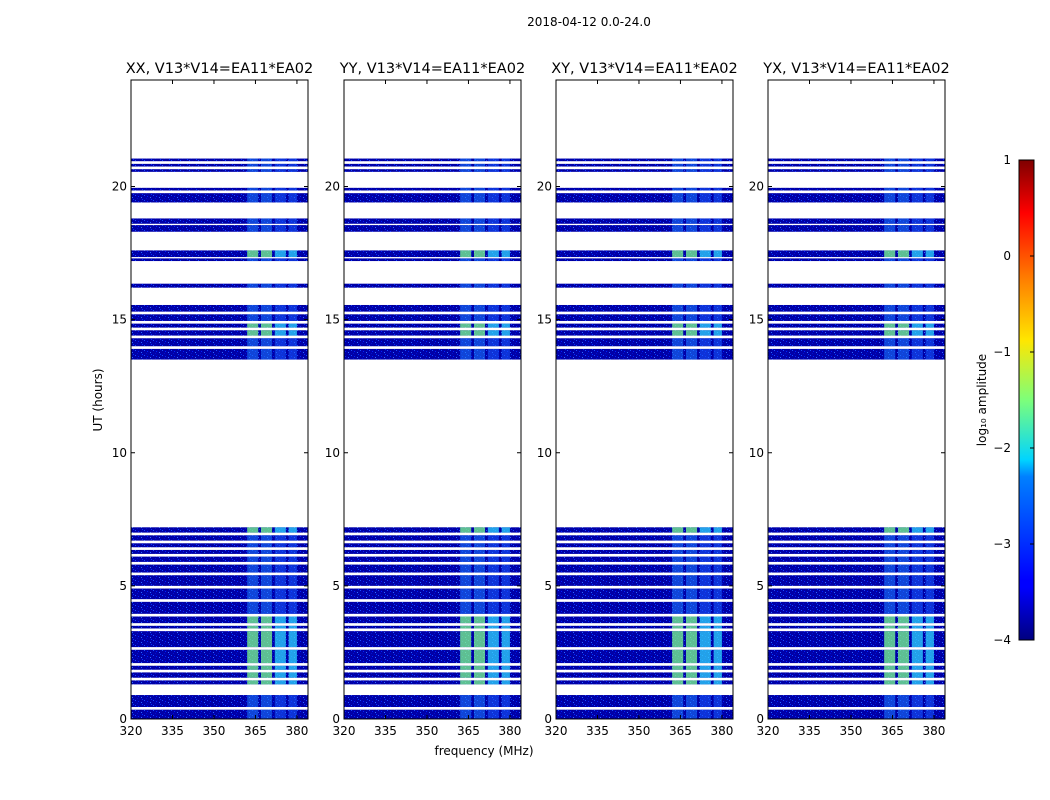 The height and width of the screenshot is (800, 1050). I want to click on colorbar-label: log₁₀ amplitude, so click(982, 400).